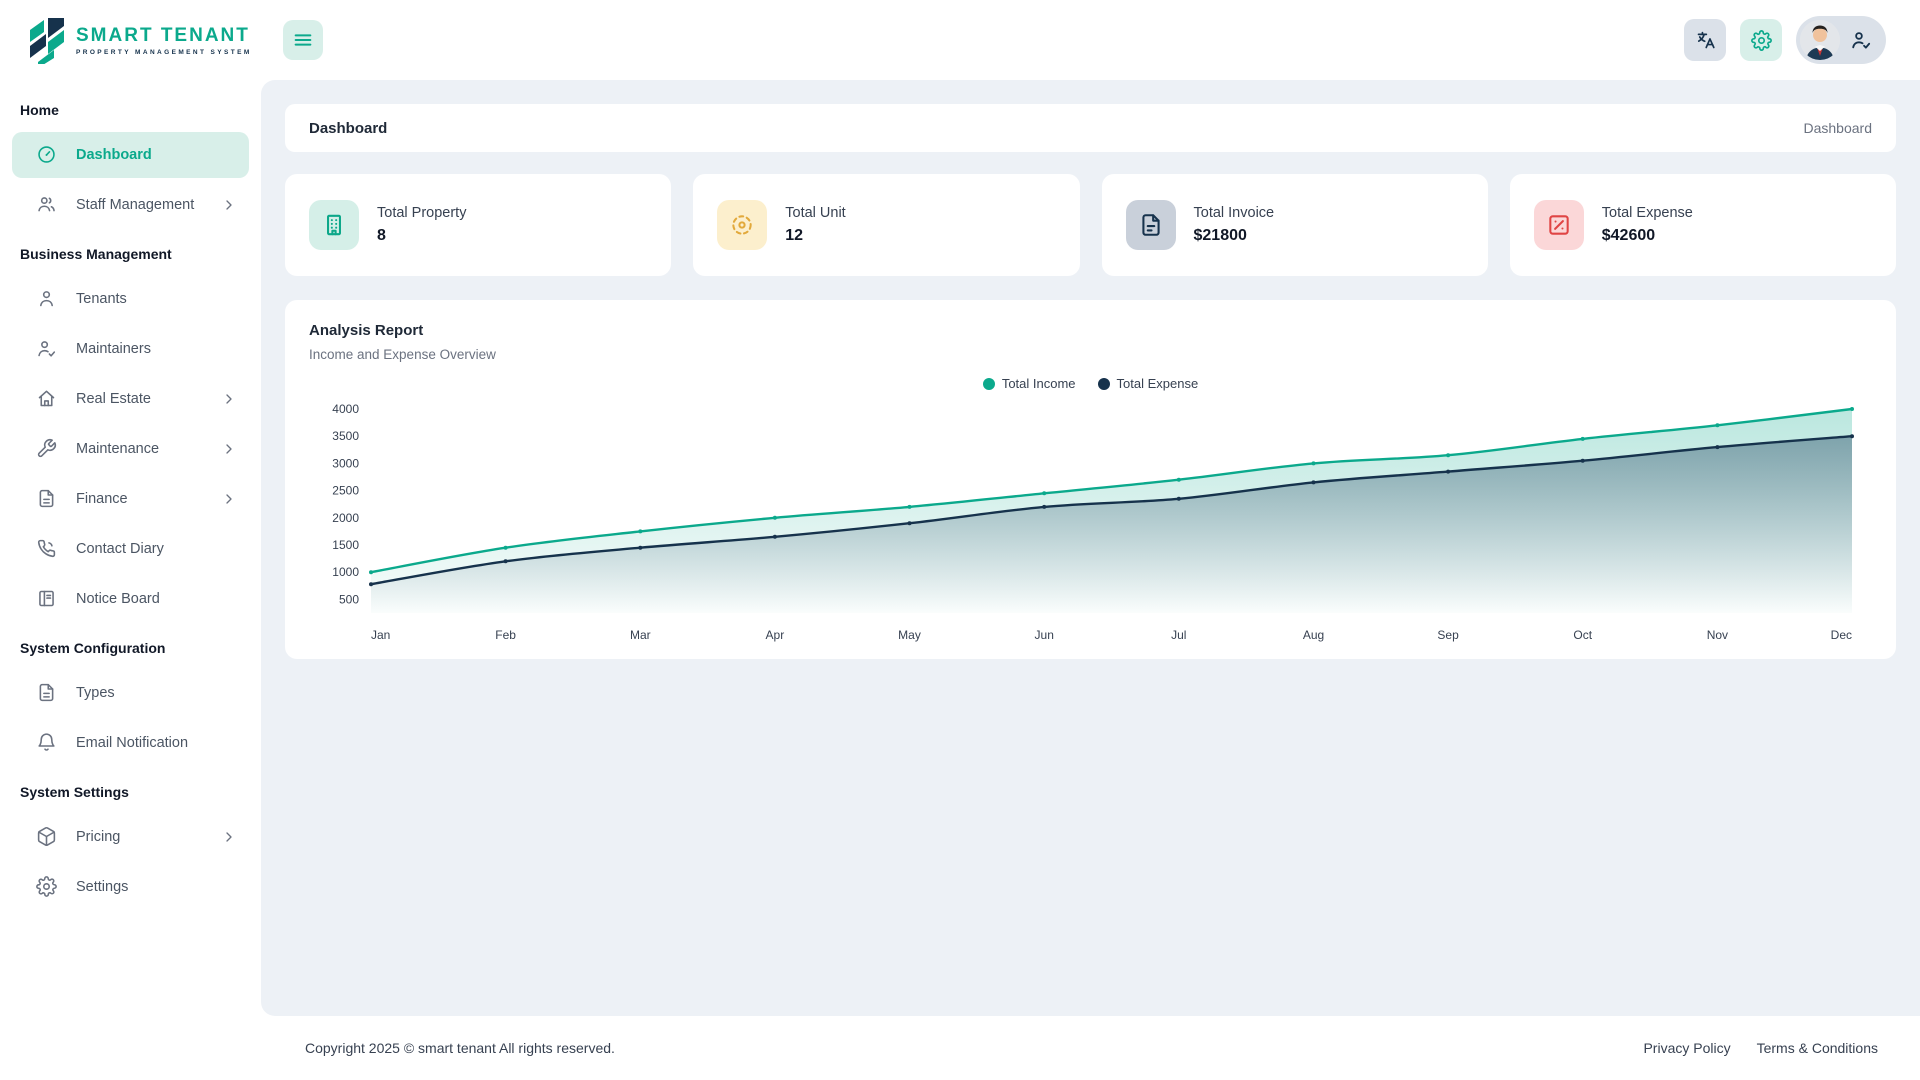 The height and width of the screenshot is (1080, 1920). Describe the element at coordinates (345, 518) in the screenshot. I see `svg-text: 2000` at that location.